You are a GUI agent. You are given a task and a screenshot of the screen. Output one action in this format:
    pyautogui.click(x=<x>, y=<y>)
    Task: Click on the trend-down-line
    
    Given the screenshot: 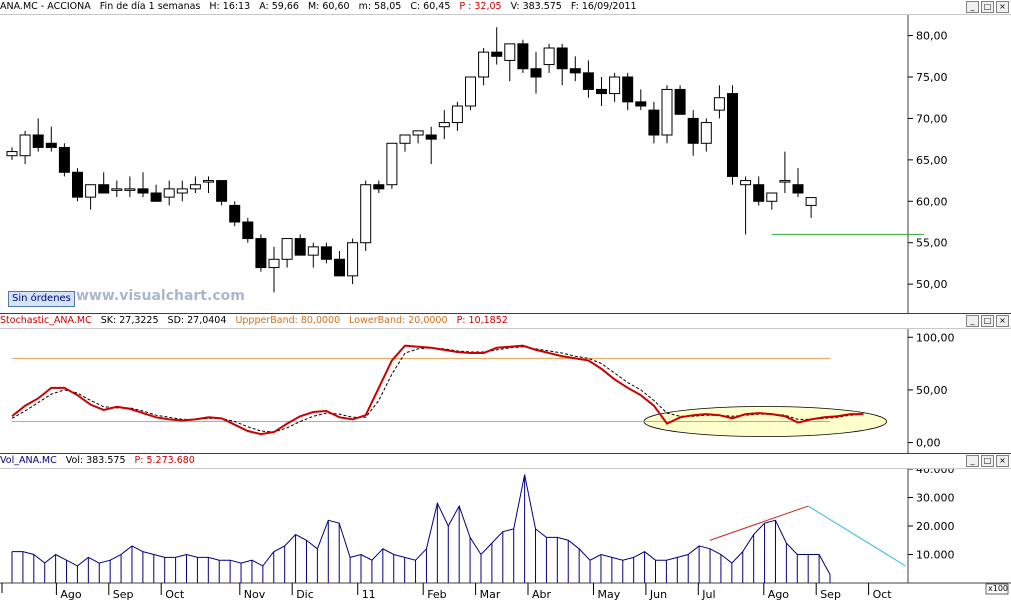 What is the action you would take?
    pyautogui.click(x=856, y=536)
    